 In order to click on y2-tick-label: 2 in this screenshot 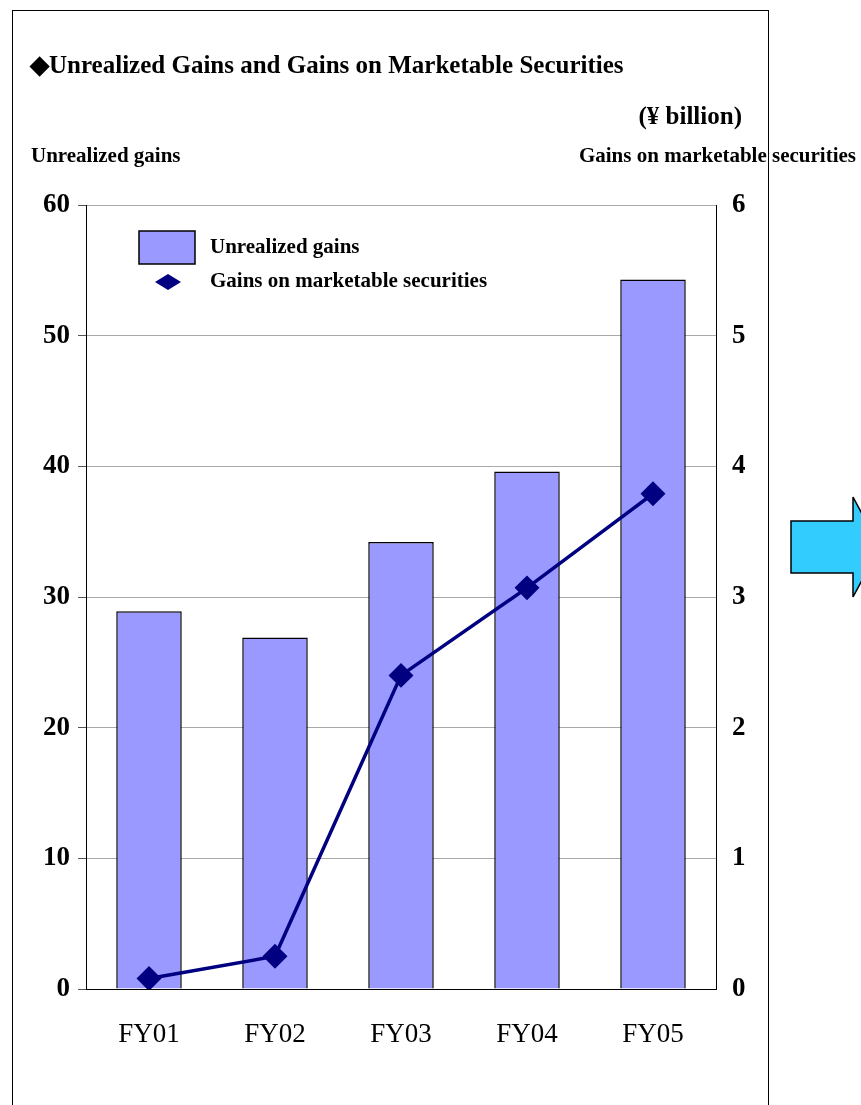, I will do `click(739, 725)`.